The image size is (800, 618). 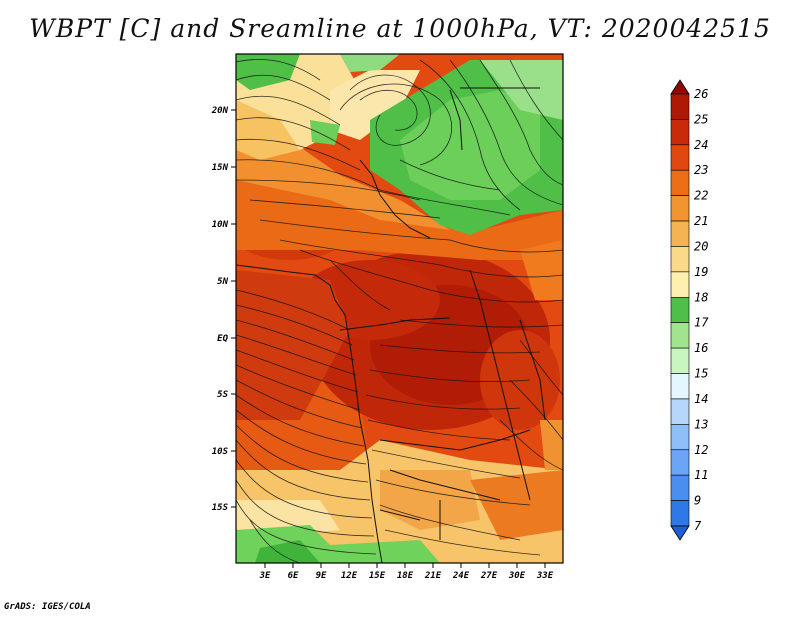 What do you see at coordinates (701, 170) in the screenshot?
I see `colorbar-label: 23` at bounding box center [701, 170].